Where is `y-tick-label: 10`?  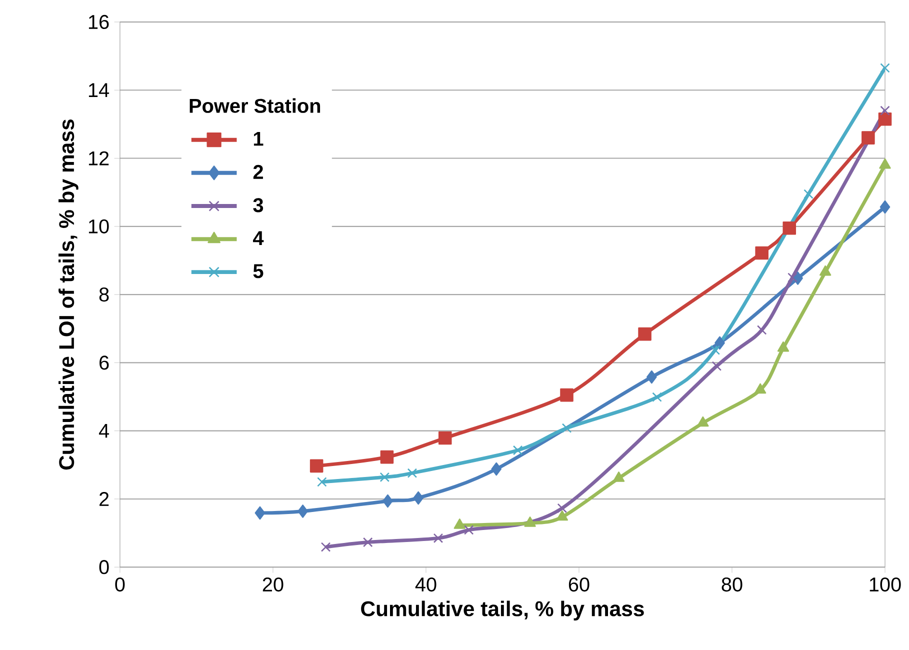 y-tick-label: 10 is located at coordinates (98, 226).